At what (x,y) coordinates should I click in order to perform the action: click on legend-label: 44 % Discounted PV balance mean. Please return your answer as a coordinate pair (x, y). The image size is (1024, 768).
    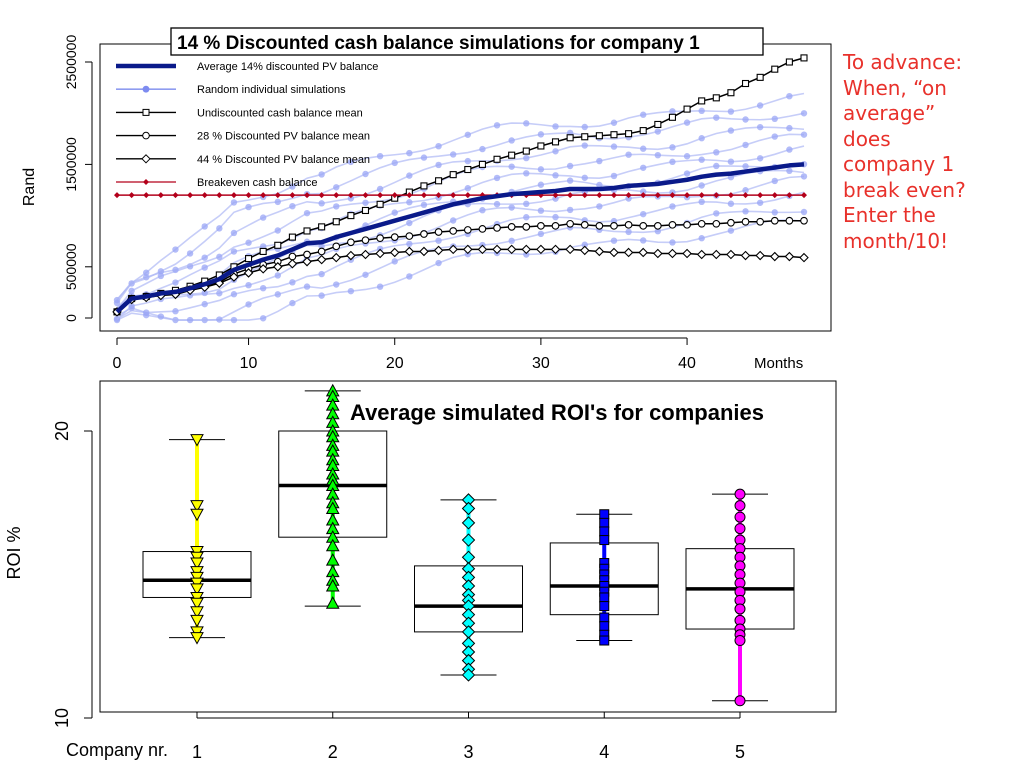
    Looking at the image, I should click on (283, 160).